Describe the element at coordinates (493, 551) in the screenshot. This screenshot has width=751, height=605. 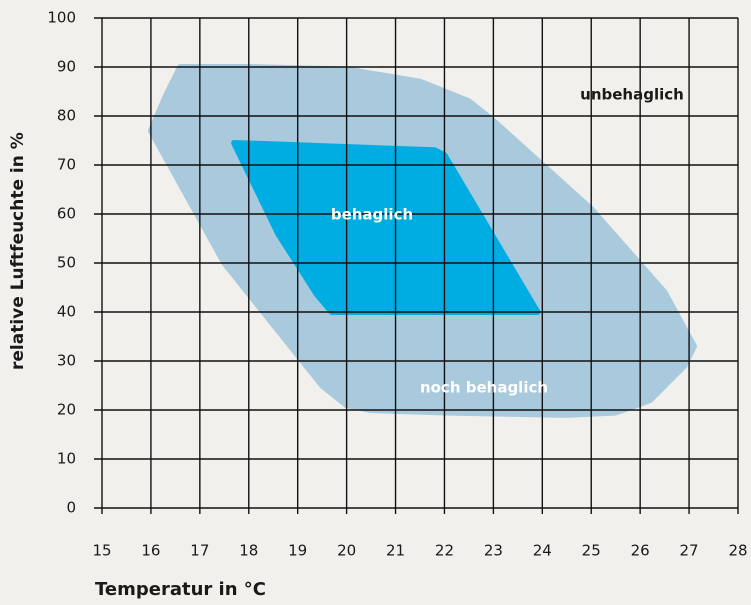
I see `x-tick-label: 23` at that location.